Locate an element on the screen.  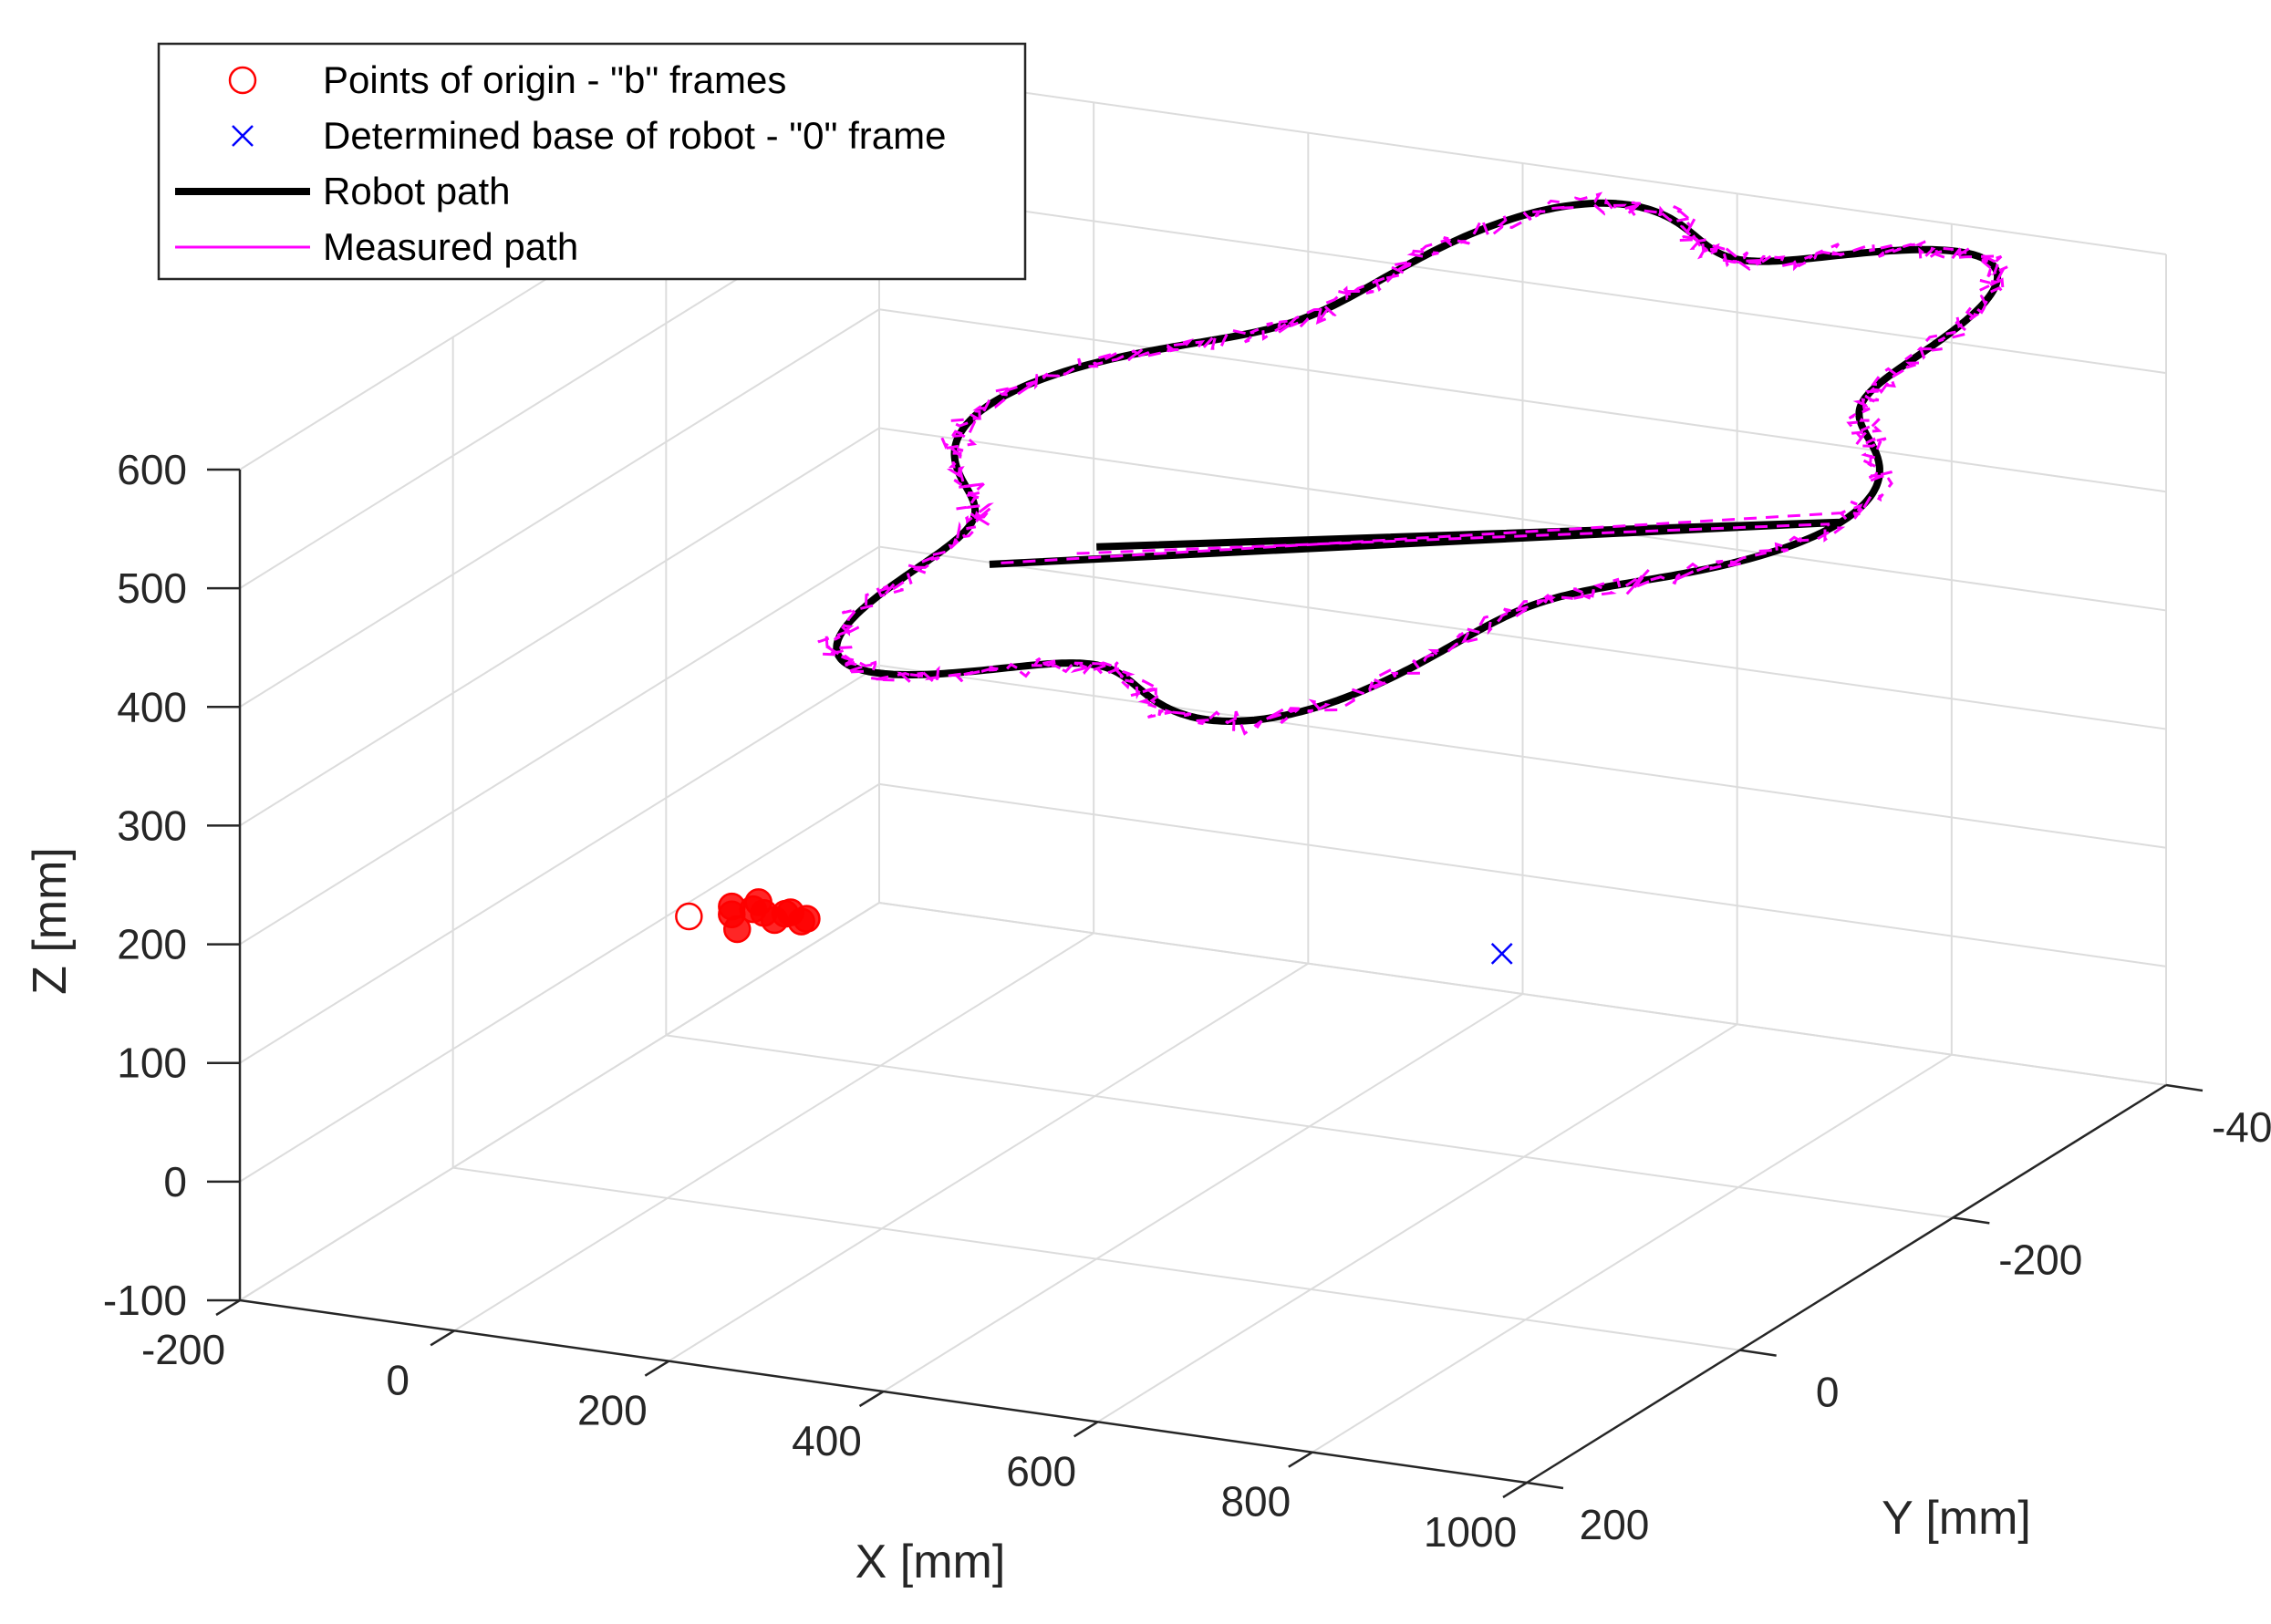
robot-base-marker is located at coordinates (1501, 954).